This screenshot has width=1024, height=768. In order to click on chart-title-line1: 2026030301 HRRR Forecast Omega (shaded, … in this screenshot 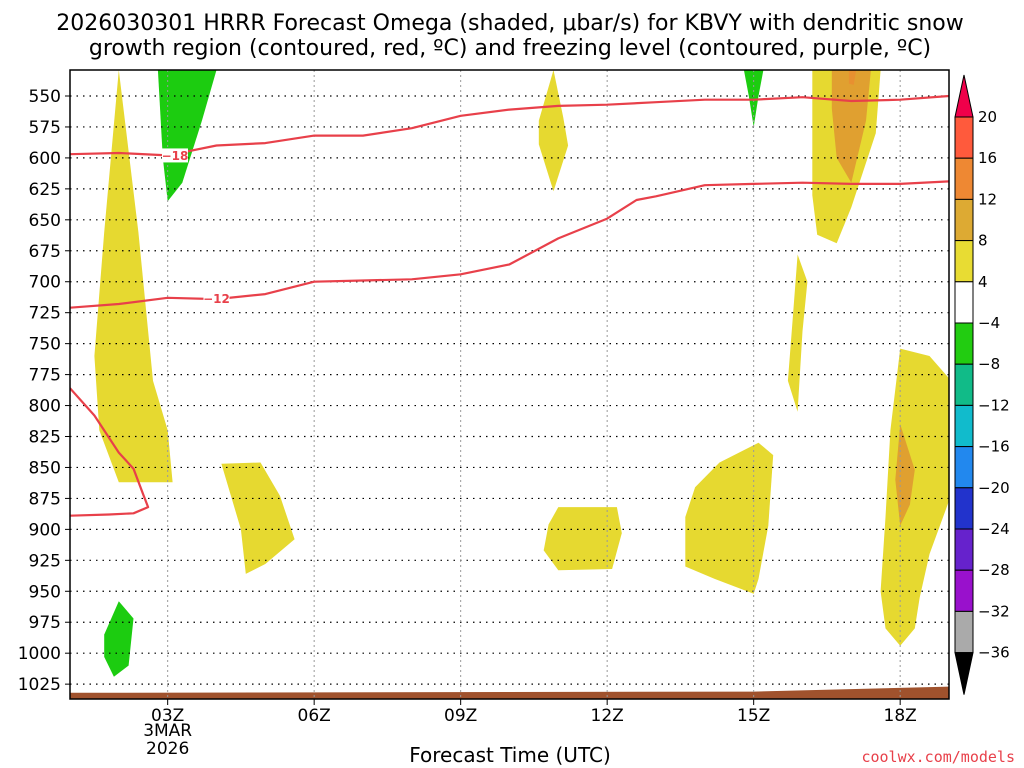, I will do `click(510, 23)`.